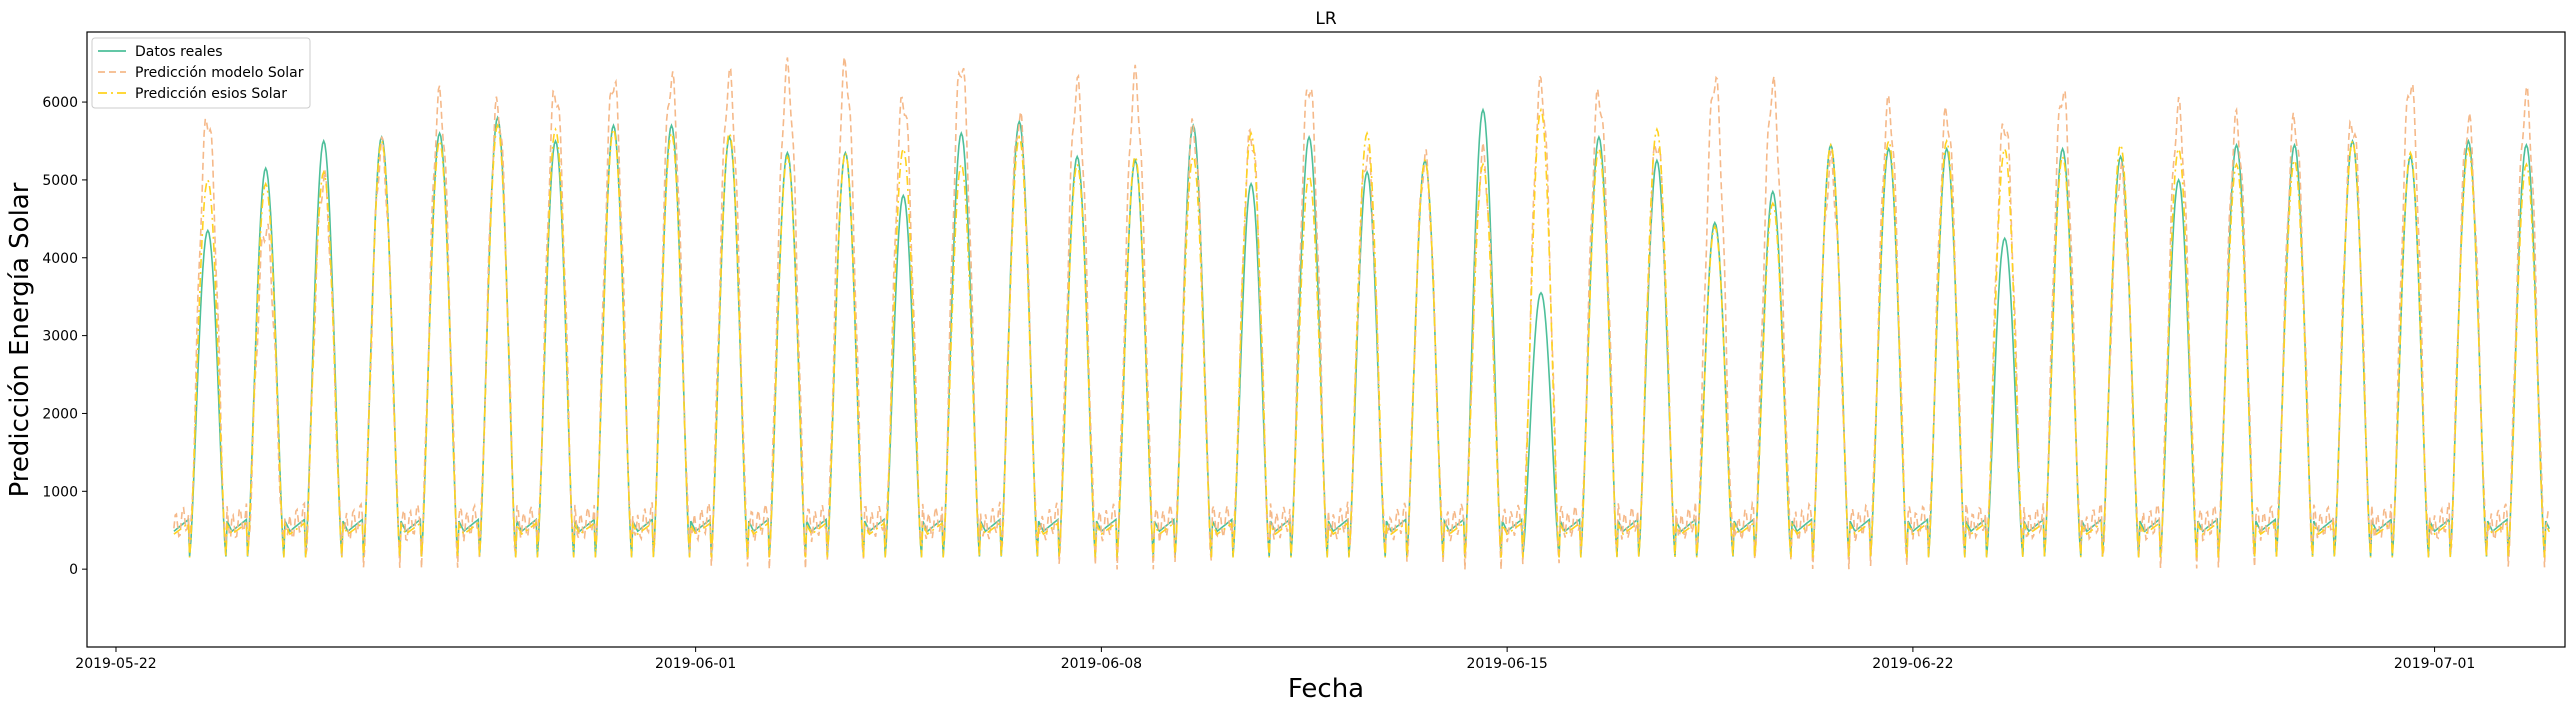 This screenshot has width=2575, height=711. What do you see at coordinates (73, 570) in the screenshot?
I see `y-tick-label: 0` at bounding box center [73, 570].